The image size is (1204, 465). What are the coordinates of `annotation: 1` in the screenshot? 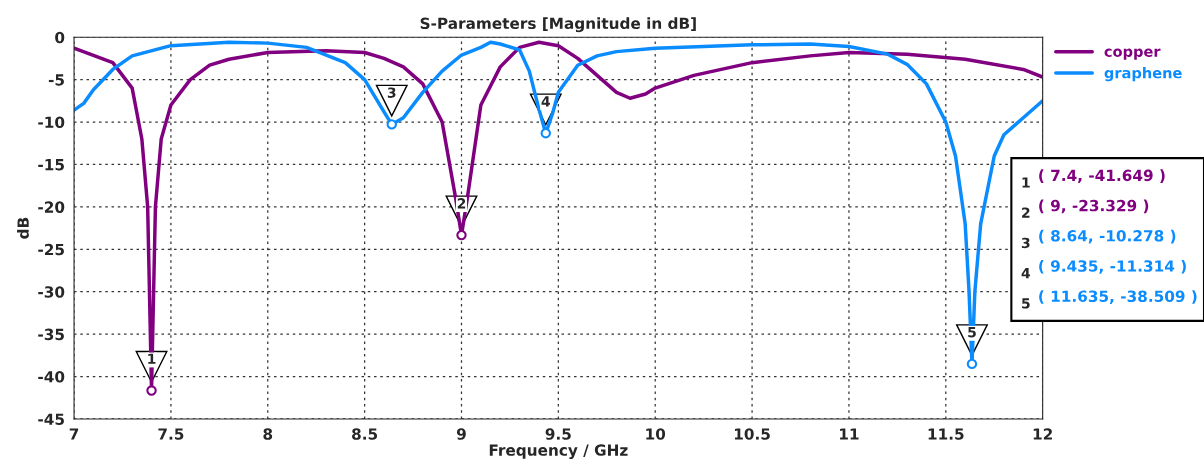 It's located at (152, 358).